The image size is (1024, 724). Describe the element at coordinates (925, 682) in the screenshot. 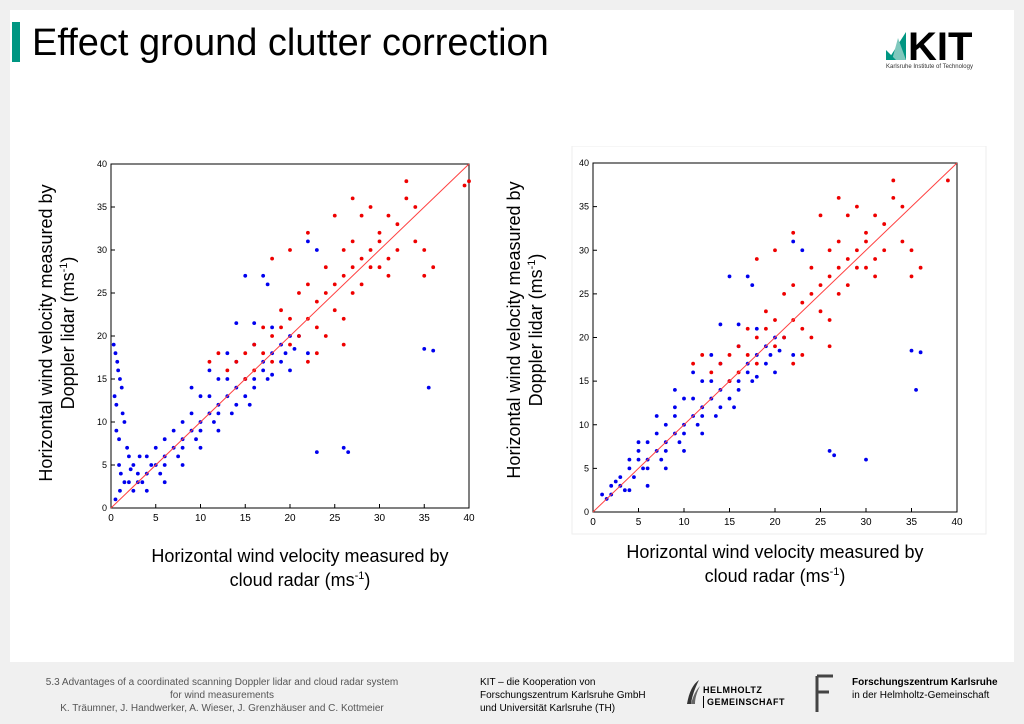

I see `fzk-line1: Forschungszentrum Karlsruhe` at that location.